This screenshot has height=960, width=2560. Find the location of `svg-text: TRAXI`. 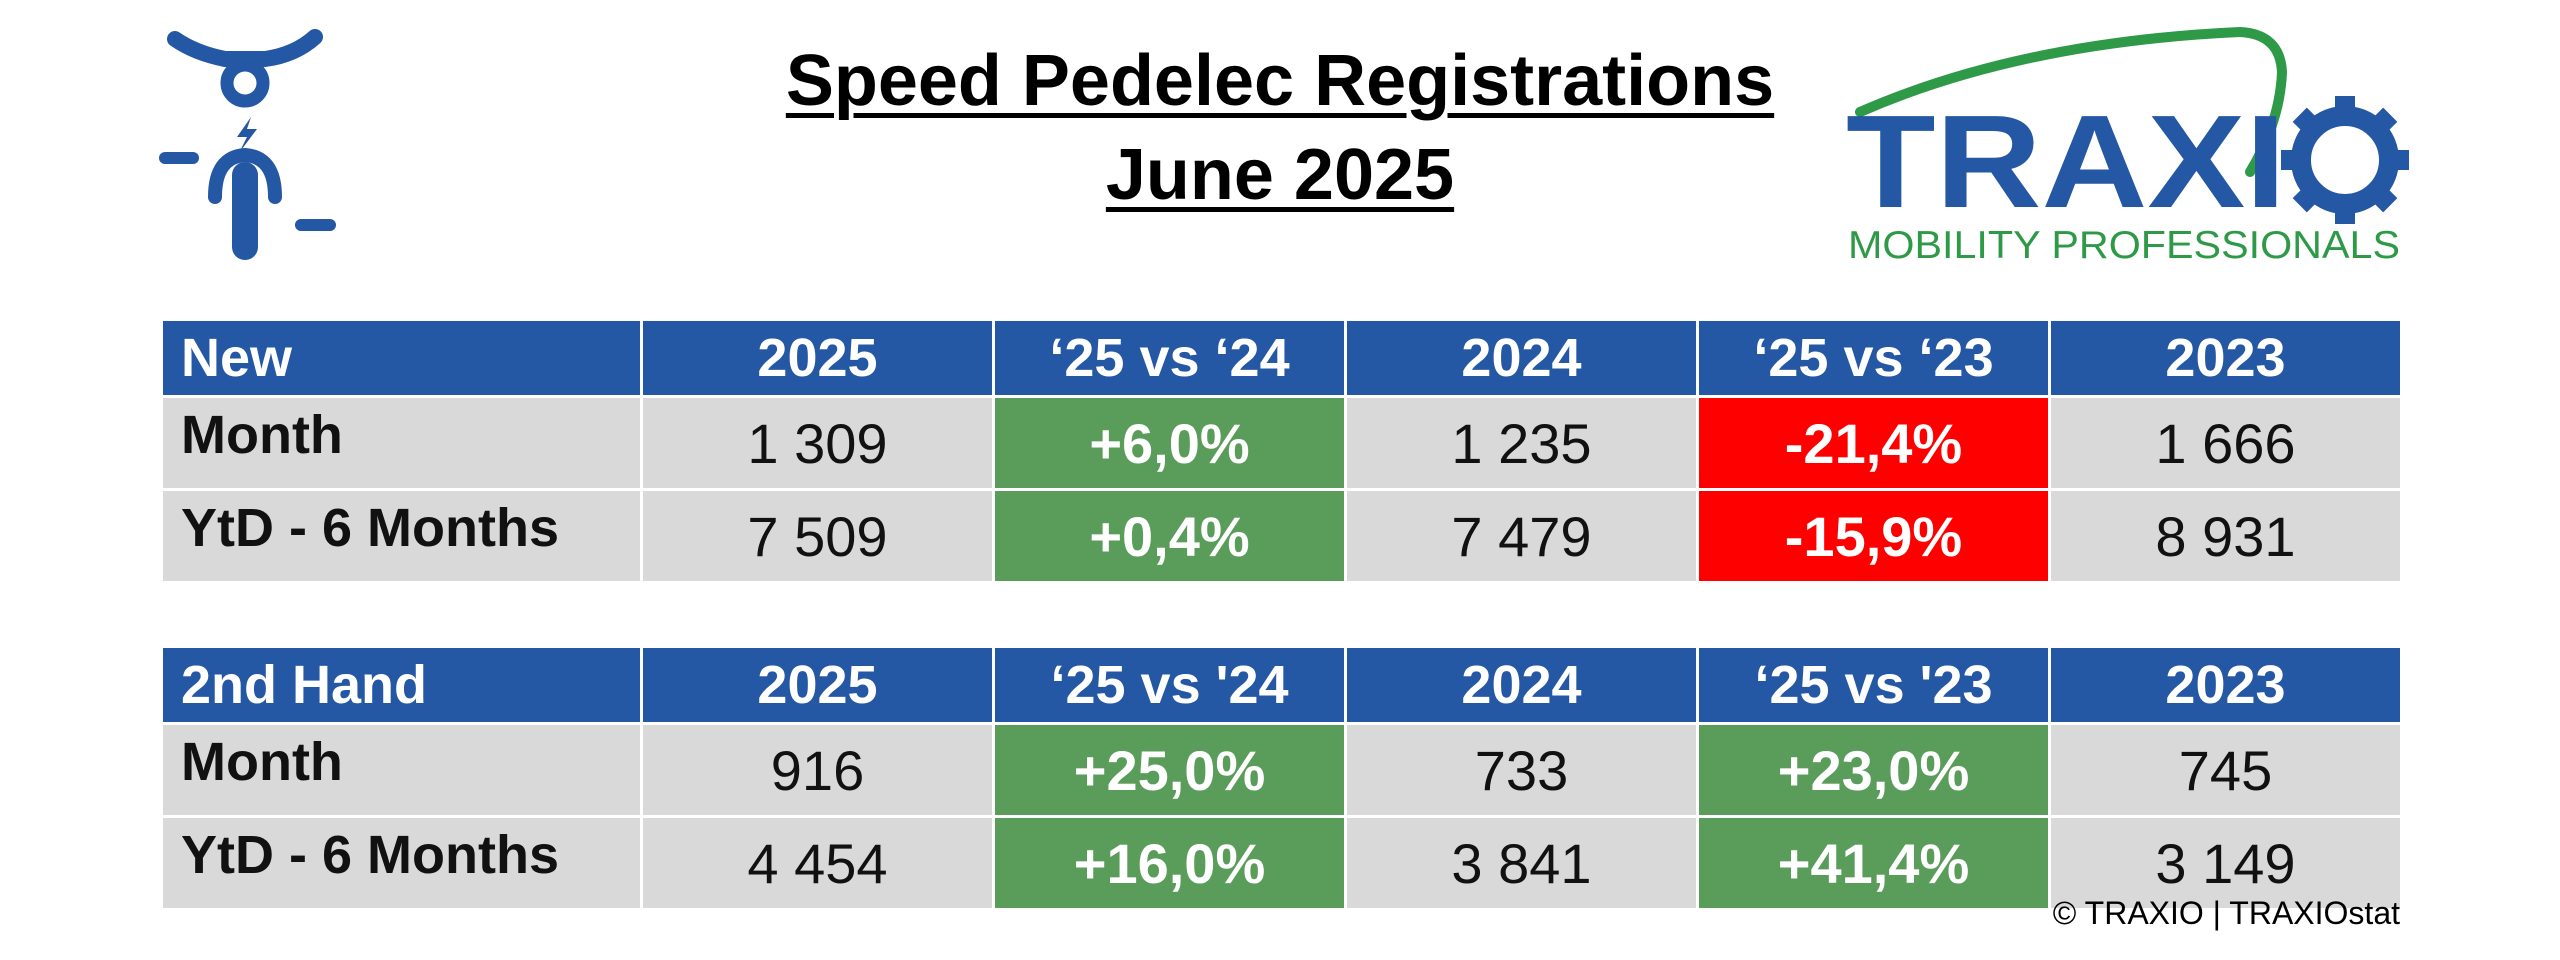

svg-text: TRAXI is located at coordinates (2066, 161).